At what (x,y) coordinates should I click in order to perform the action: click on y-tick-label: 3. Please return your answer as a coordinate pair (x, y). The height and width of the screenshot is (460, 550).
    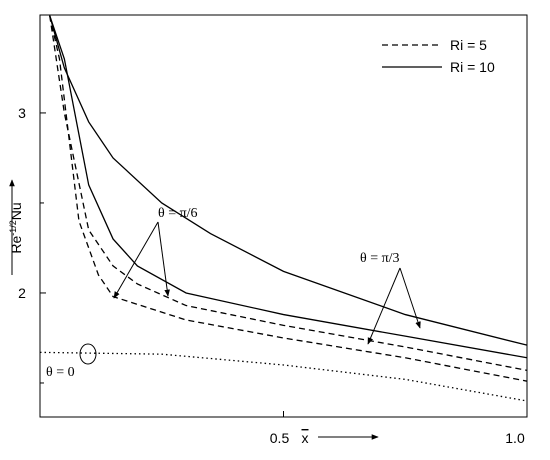
    Looking at the image, I should click on (22, 113).